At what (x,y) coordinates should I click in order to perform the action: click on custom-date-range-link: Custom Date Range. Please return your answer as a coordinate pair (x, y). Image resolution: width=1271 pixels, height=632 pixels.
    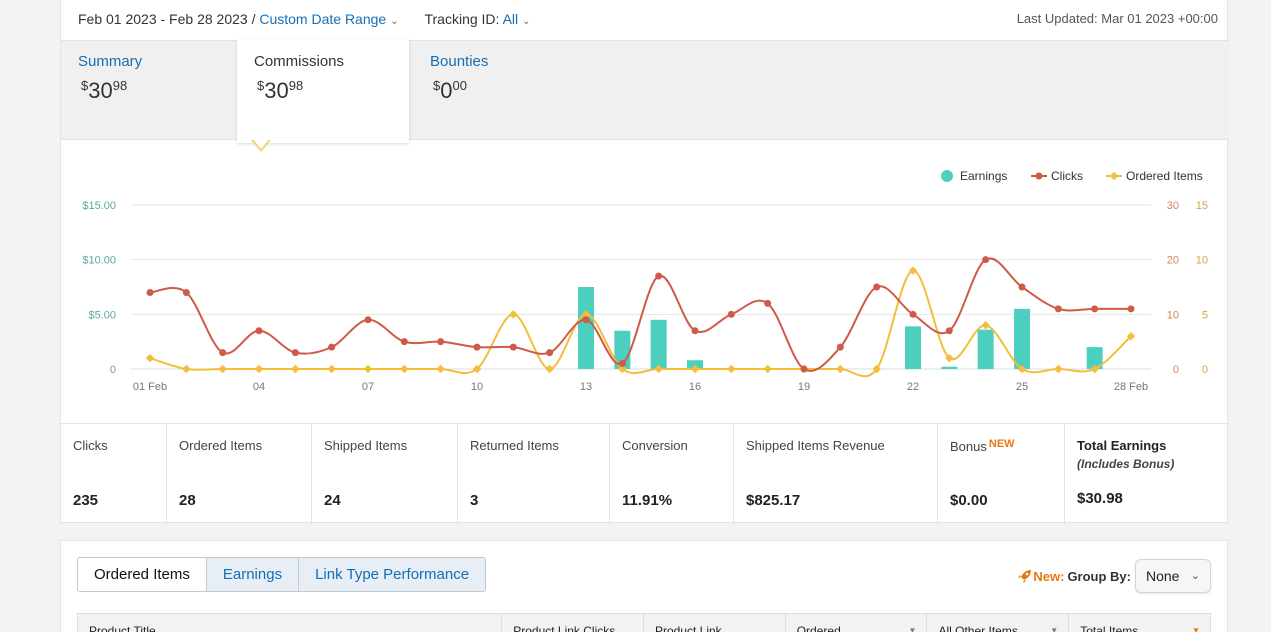
    Looking at the image, I should click on (323, 19).